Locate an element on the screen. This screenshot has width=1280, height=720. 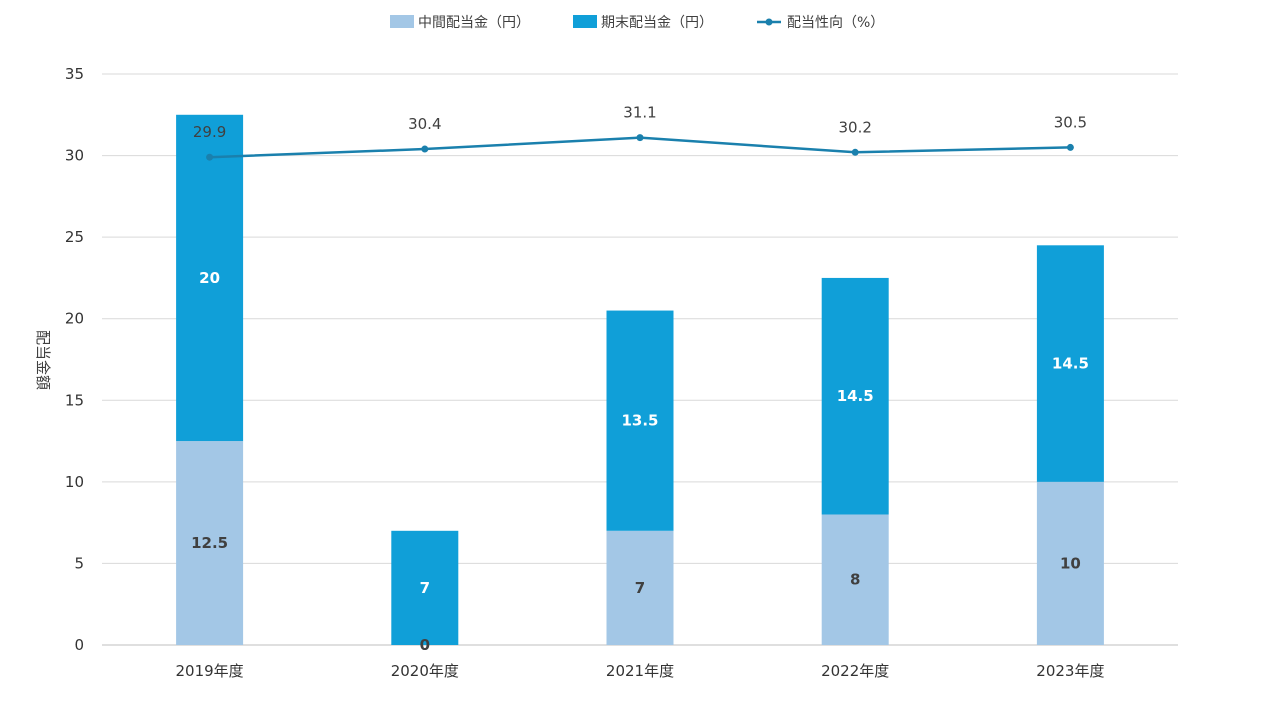
legend-swatch-interim is located at coordinates (402, 21).